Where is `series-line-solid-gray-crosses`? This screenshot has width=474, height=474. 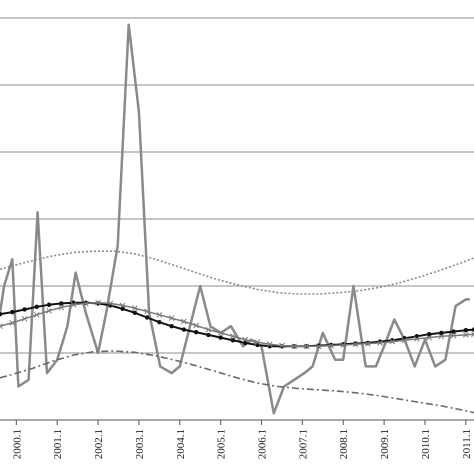
series-line-solid-gray-crosses is located at coordinates (237, 325).